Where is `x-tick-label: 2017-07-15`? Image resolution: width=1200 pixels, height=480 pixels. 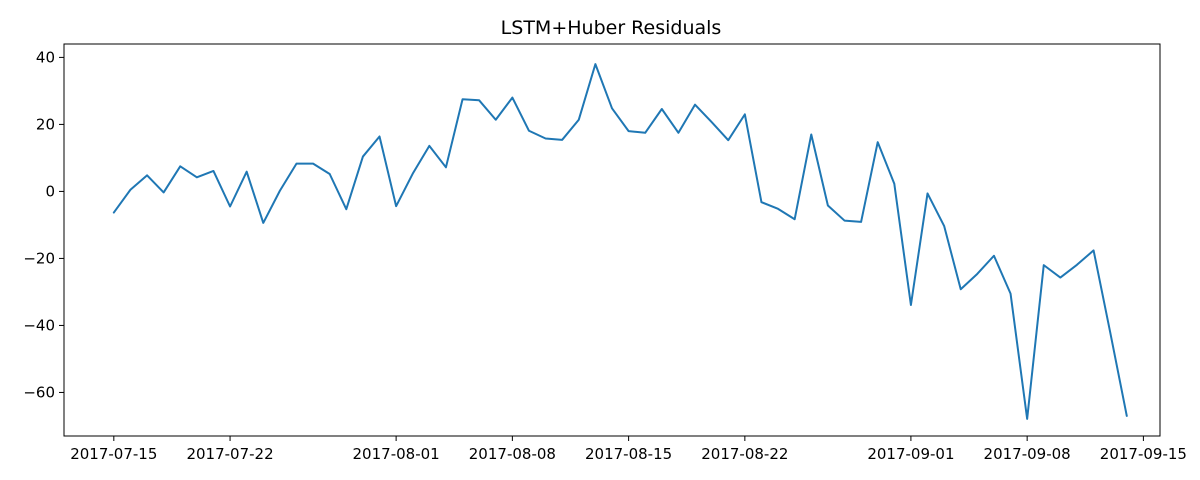
x-tick-label: 2017-07-15 is located at coordinates (113, 454).